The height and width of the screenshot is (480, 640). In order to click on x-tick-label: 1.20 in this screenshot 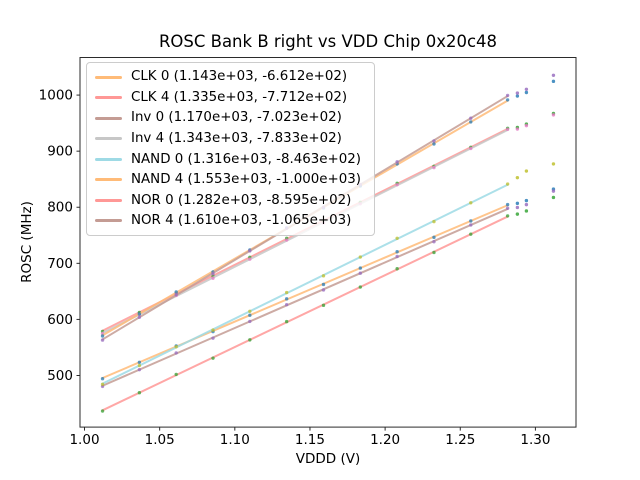, I will do `click(385, 440)`.